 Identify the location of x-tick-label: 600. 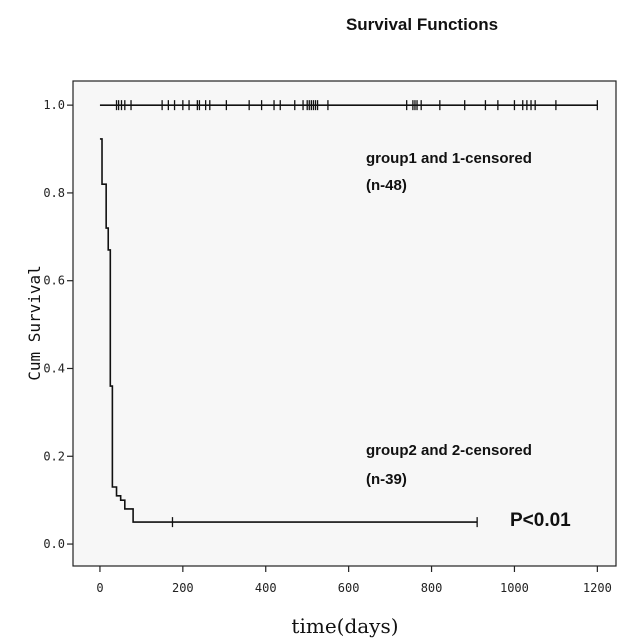
(349, 588).